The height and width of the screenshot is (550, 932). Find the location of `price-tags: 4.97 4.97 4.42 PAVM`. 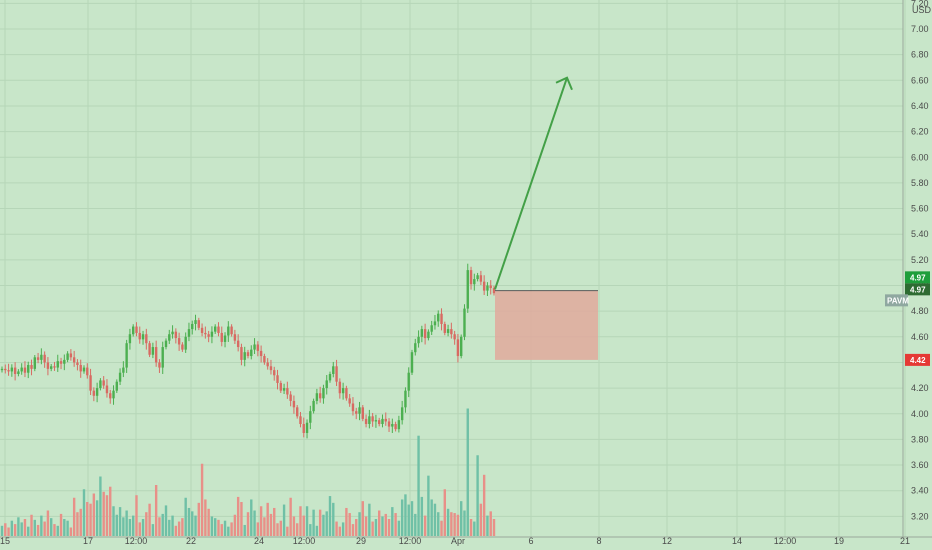

price-tags: 4.97 4.97 4.42 PAVM is located at coordinates (907, 318).